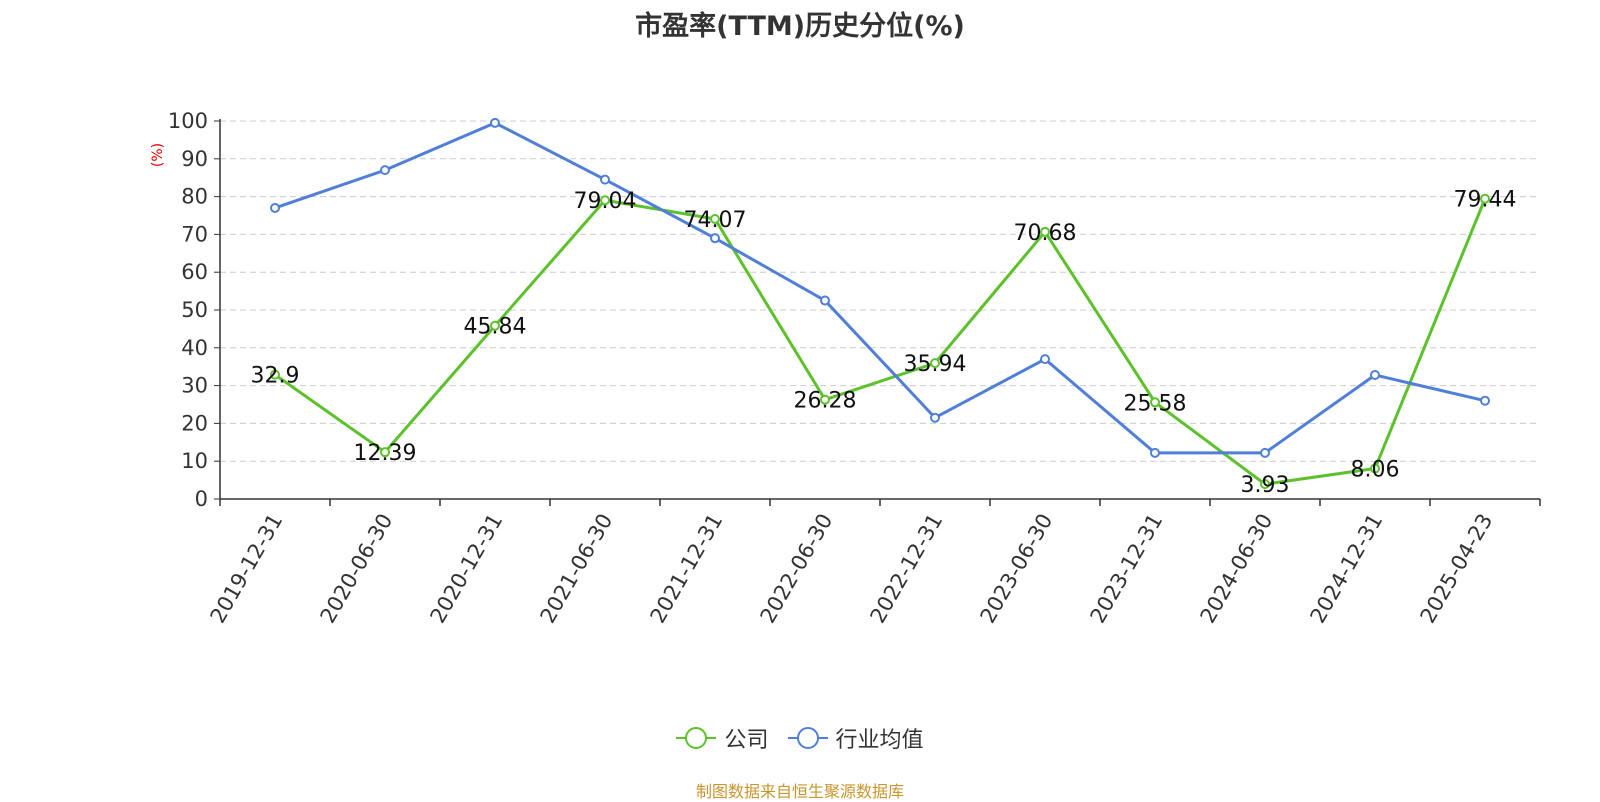 The image size is (1600, 802). I want to click on y-tick-label: 40, so click(194, 348).